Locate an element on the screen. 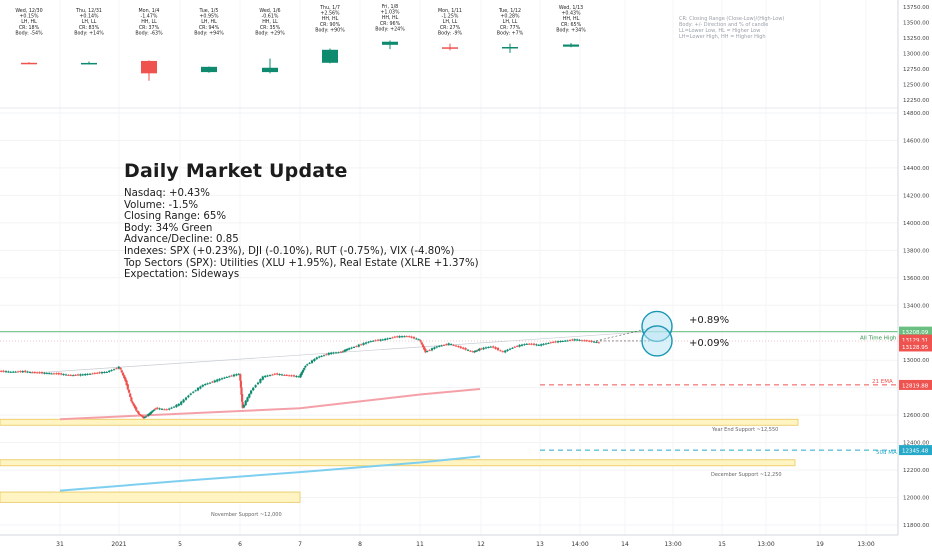 This screenshot has height=554, width=932. y-tick-label: 14800.00 is located at coordinates (916, 114).